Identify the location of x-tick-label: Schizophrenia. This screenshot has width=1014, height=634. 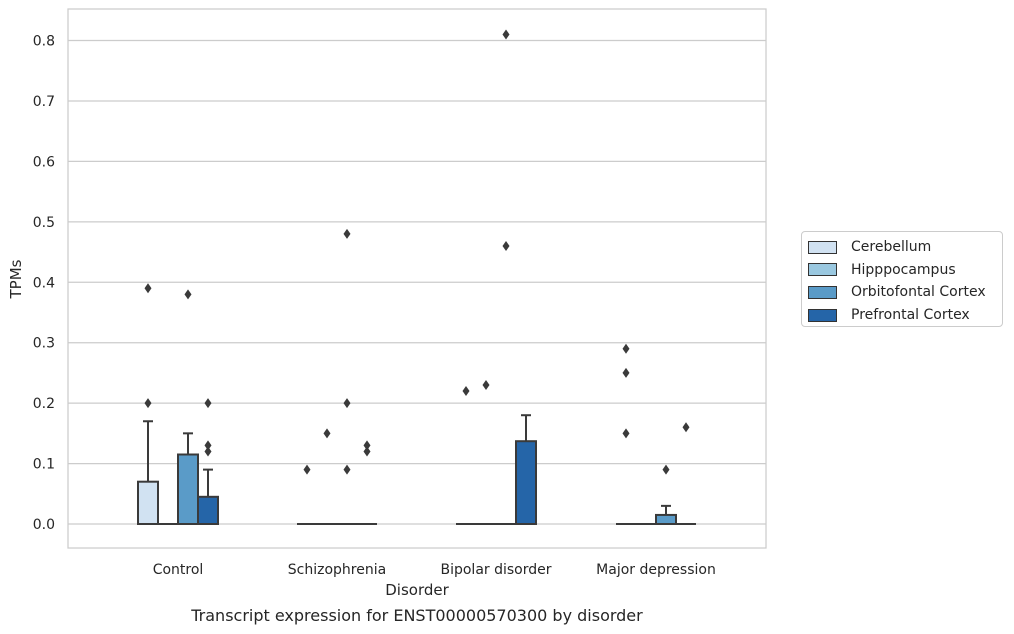
(337, 570).